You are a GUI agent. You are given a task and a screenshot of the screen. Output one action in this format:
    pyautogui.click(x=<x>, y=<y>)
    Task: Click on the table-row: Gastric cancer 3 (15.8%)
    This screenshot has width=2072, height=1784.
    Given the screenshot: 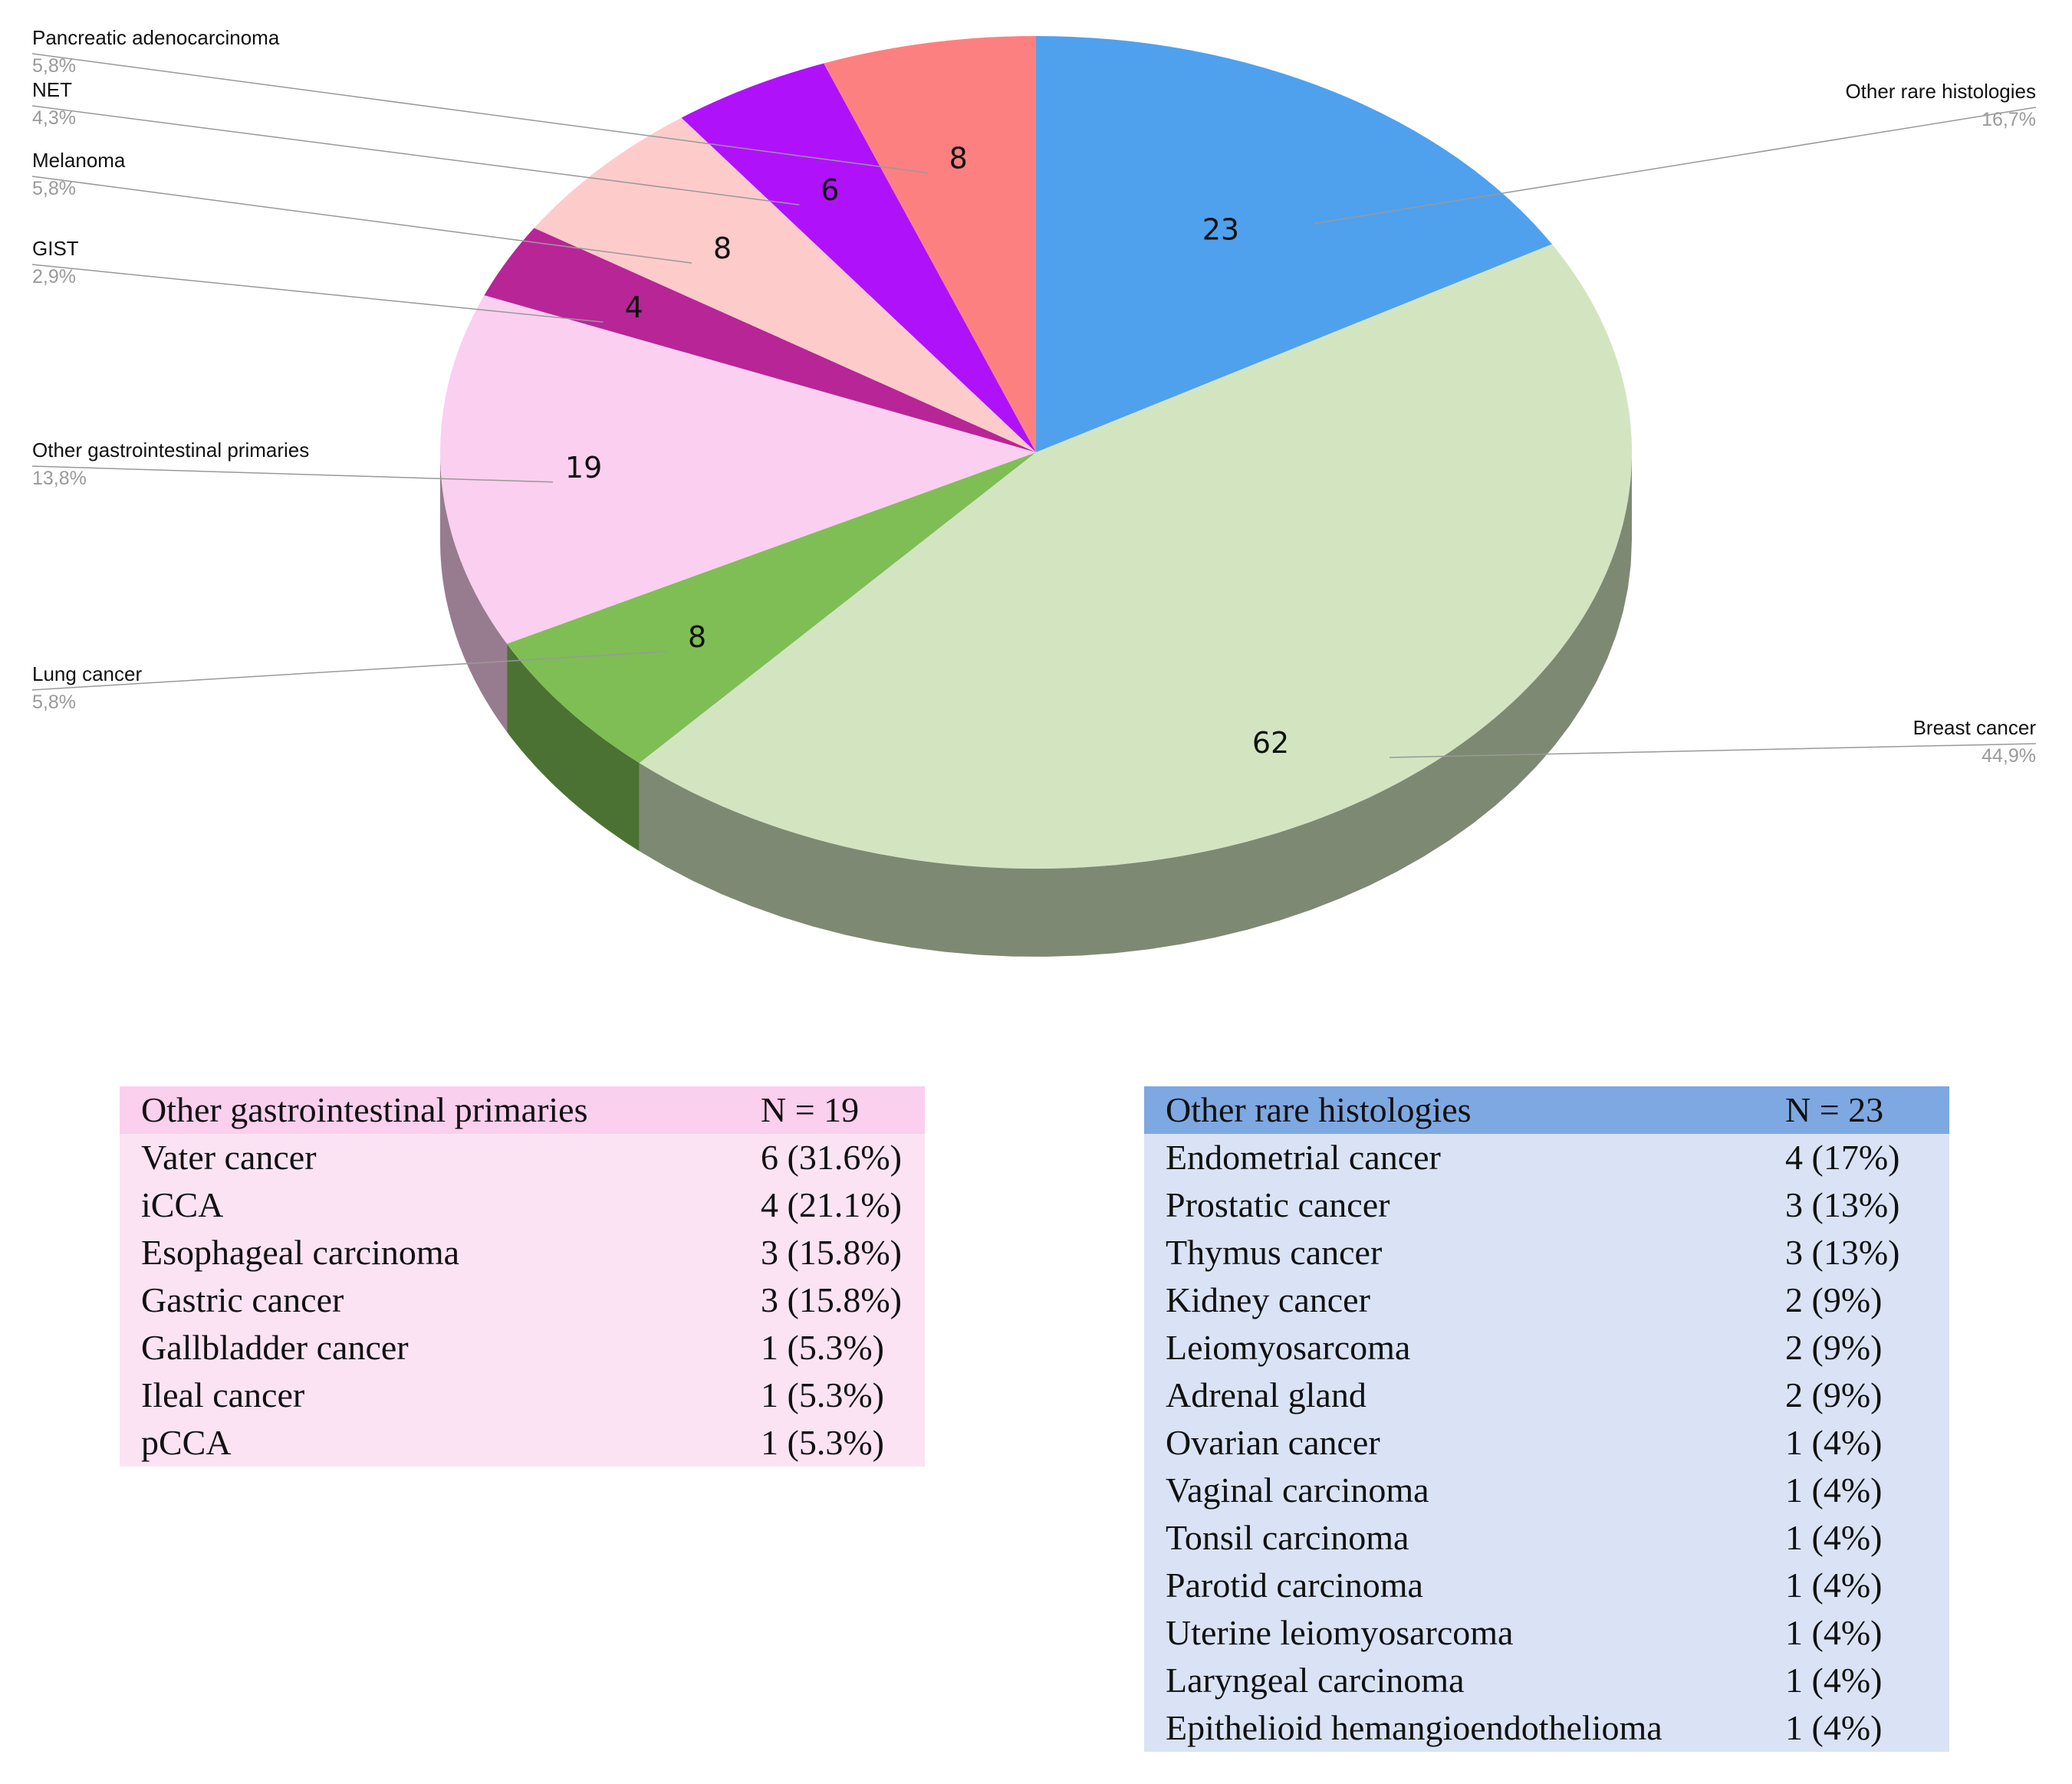 What is the action you would take?
    pyautogui.click(x=522, y=1300)
    